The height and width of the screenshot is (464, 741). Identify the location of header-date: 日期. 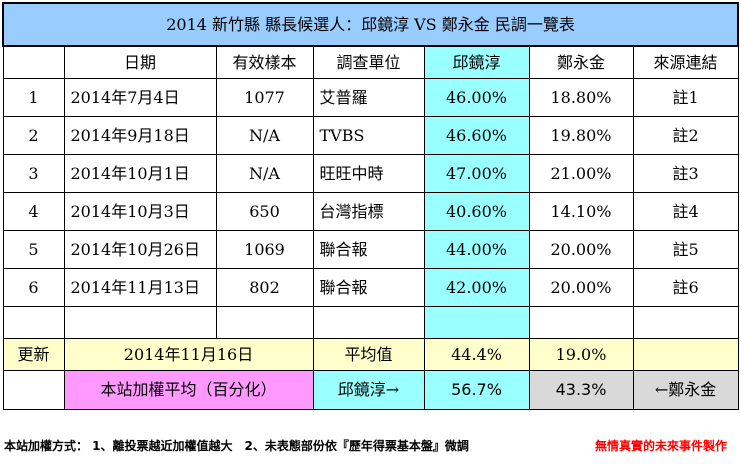
(140, 62).